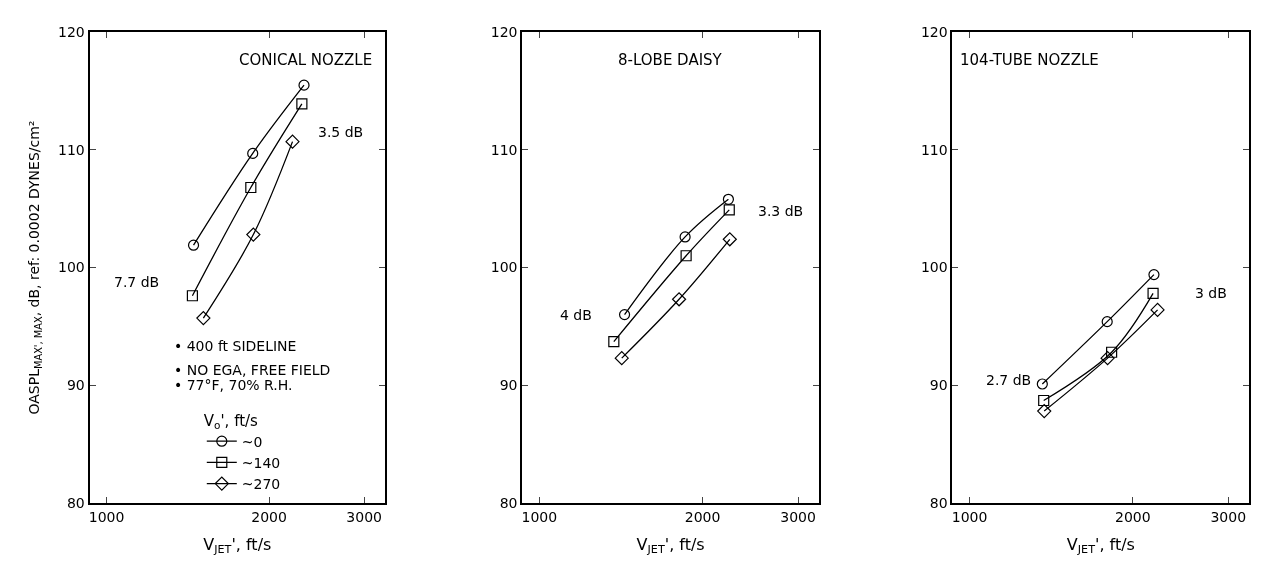 The height and width of the screenshot is (582, 1268). What do you see at coordinates (261, 484) in the screenshot?
I see `legend-label: ~270` at bounding box center [261, 484].